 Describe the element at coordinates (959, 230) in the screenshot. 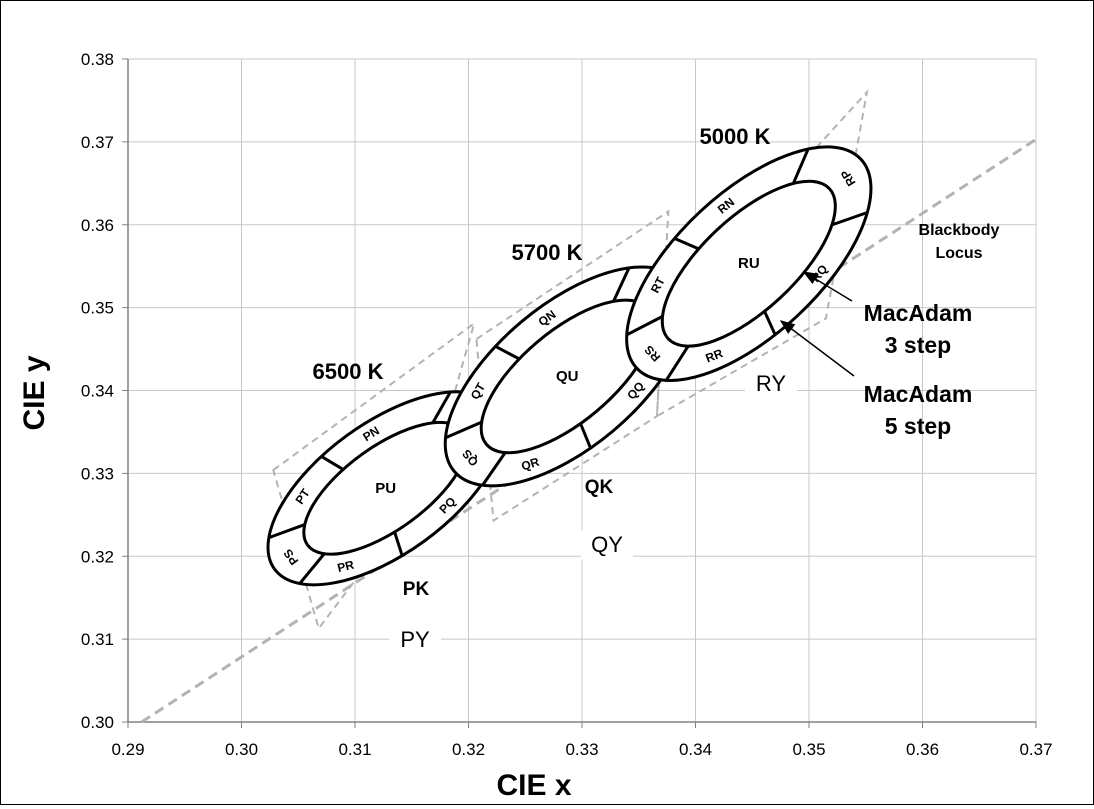

I see `blackbody-label-line1: Blackbody` at that location.